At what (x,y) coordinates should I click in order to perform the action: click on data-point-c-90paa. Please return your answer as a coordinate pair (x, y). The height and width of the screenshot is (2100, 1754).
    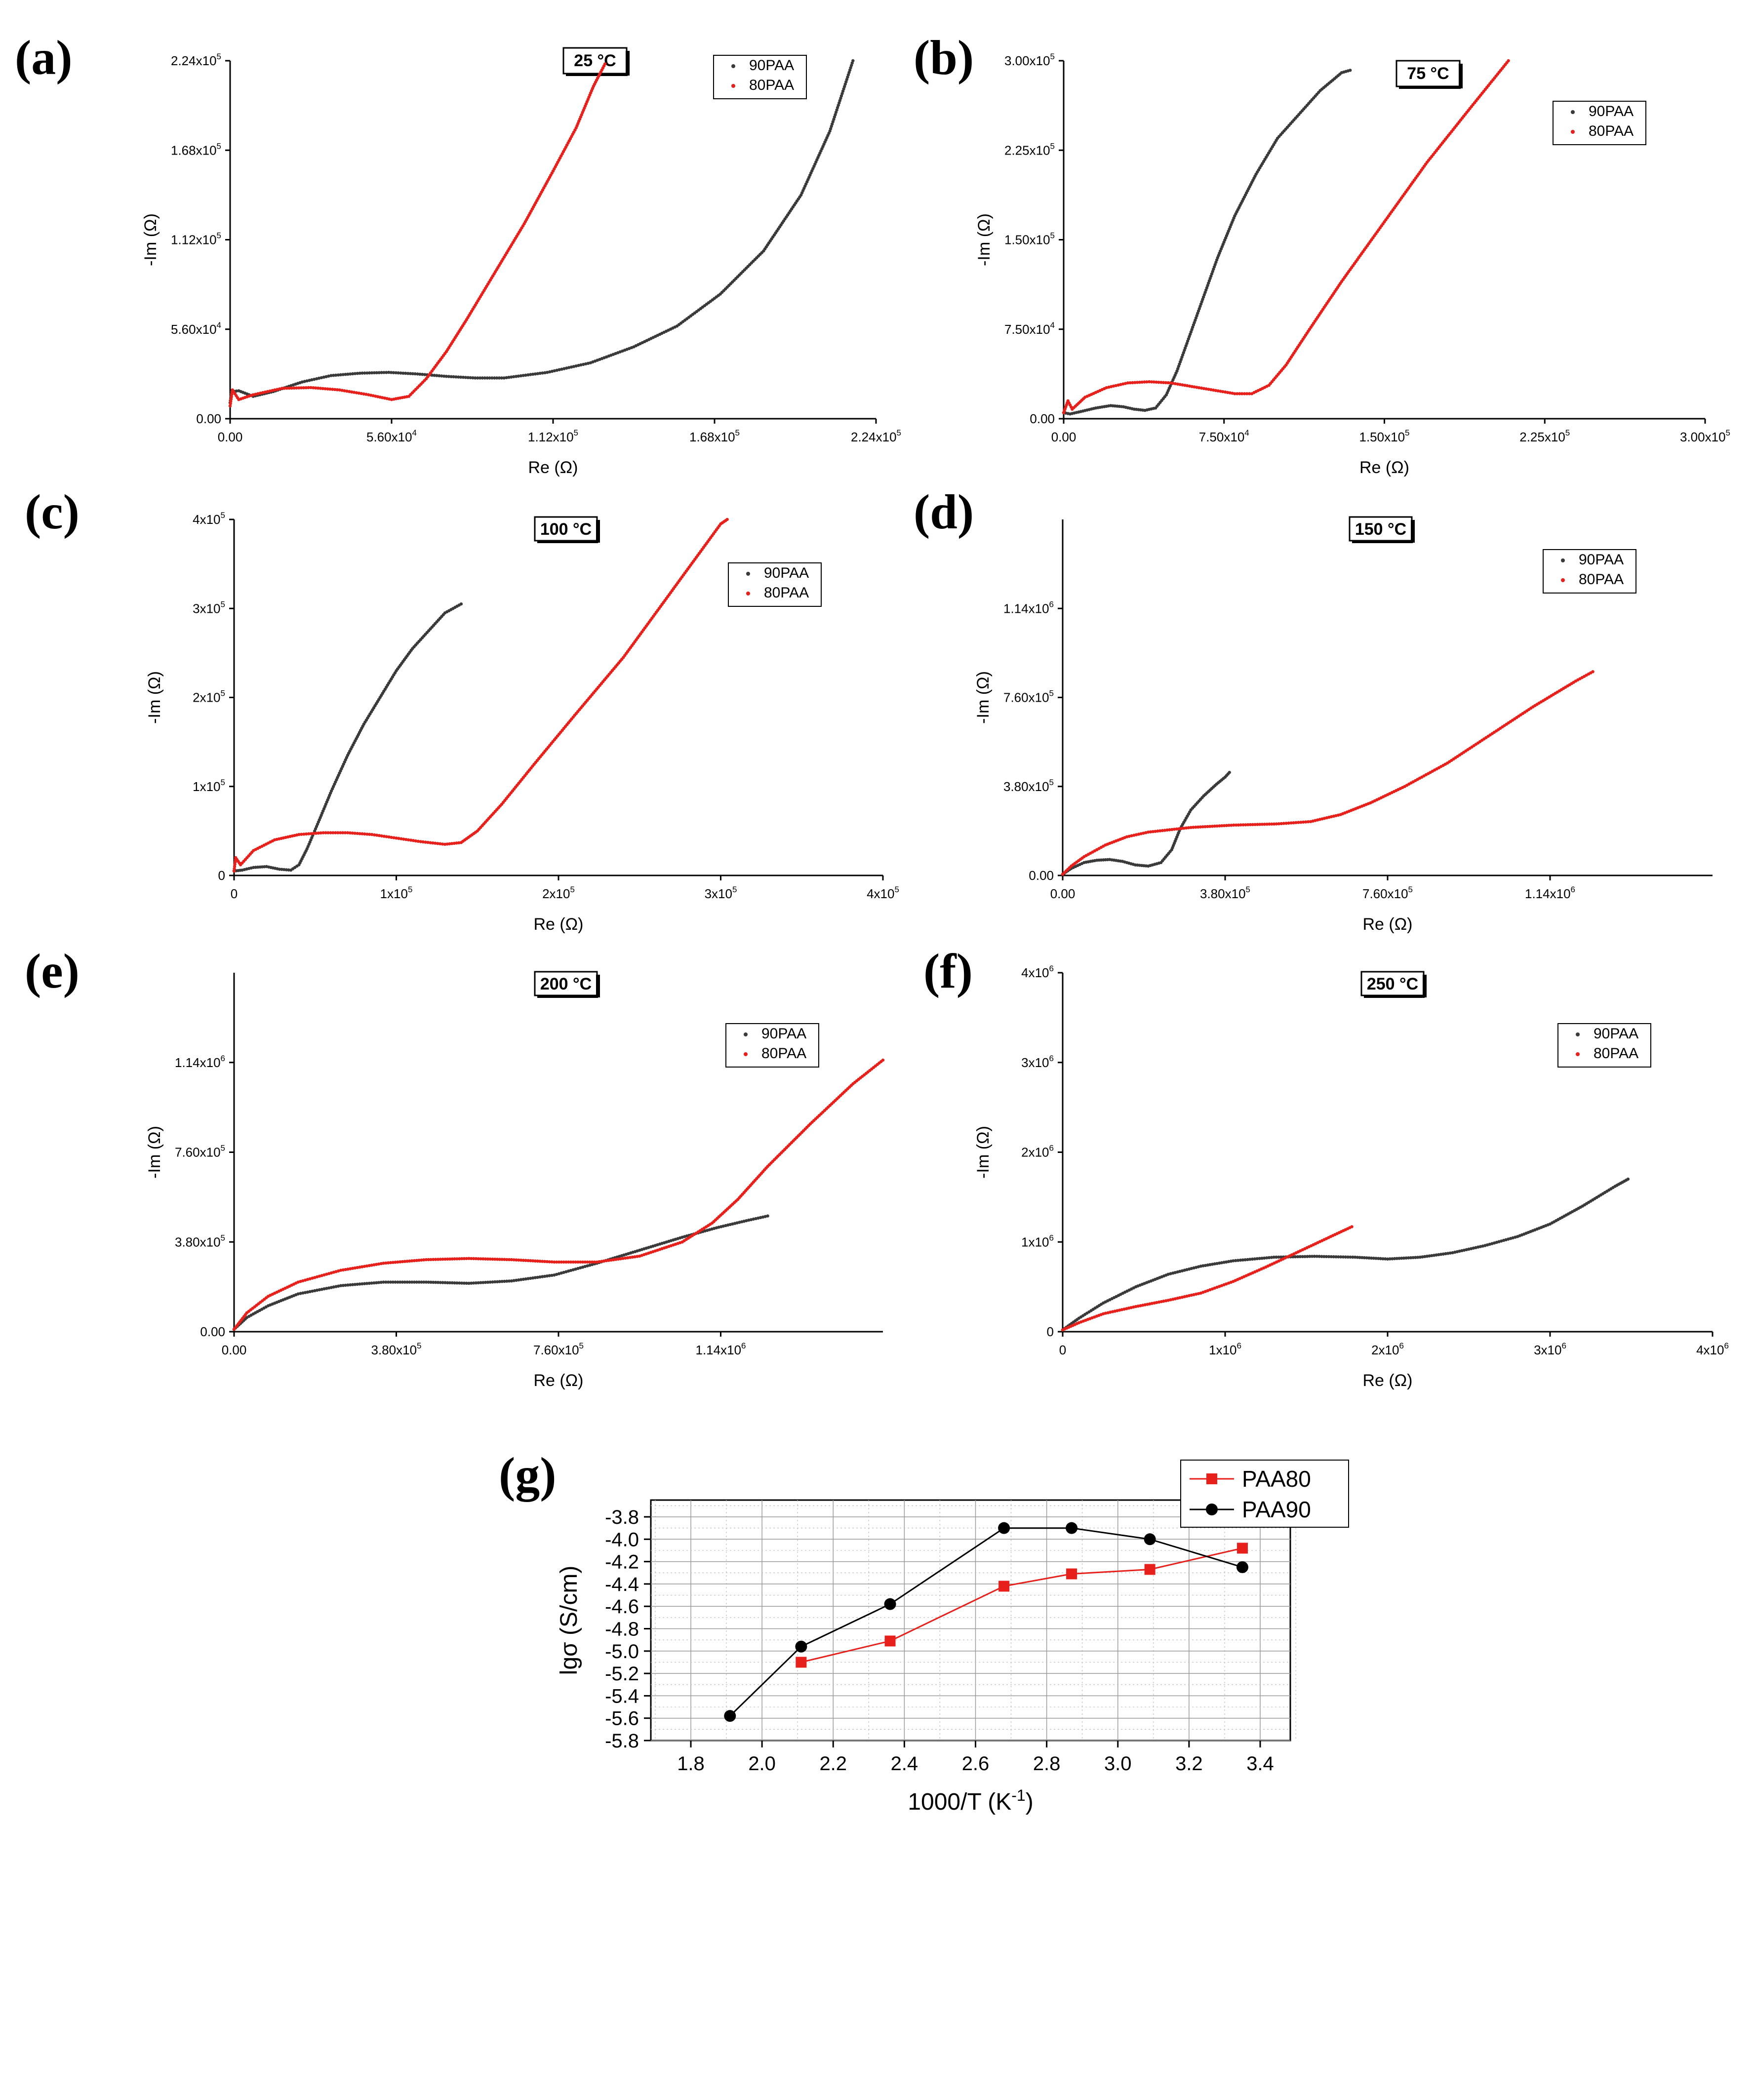
    Looking at the image, I should click on (281, 869).